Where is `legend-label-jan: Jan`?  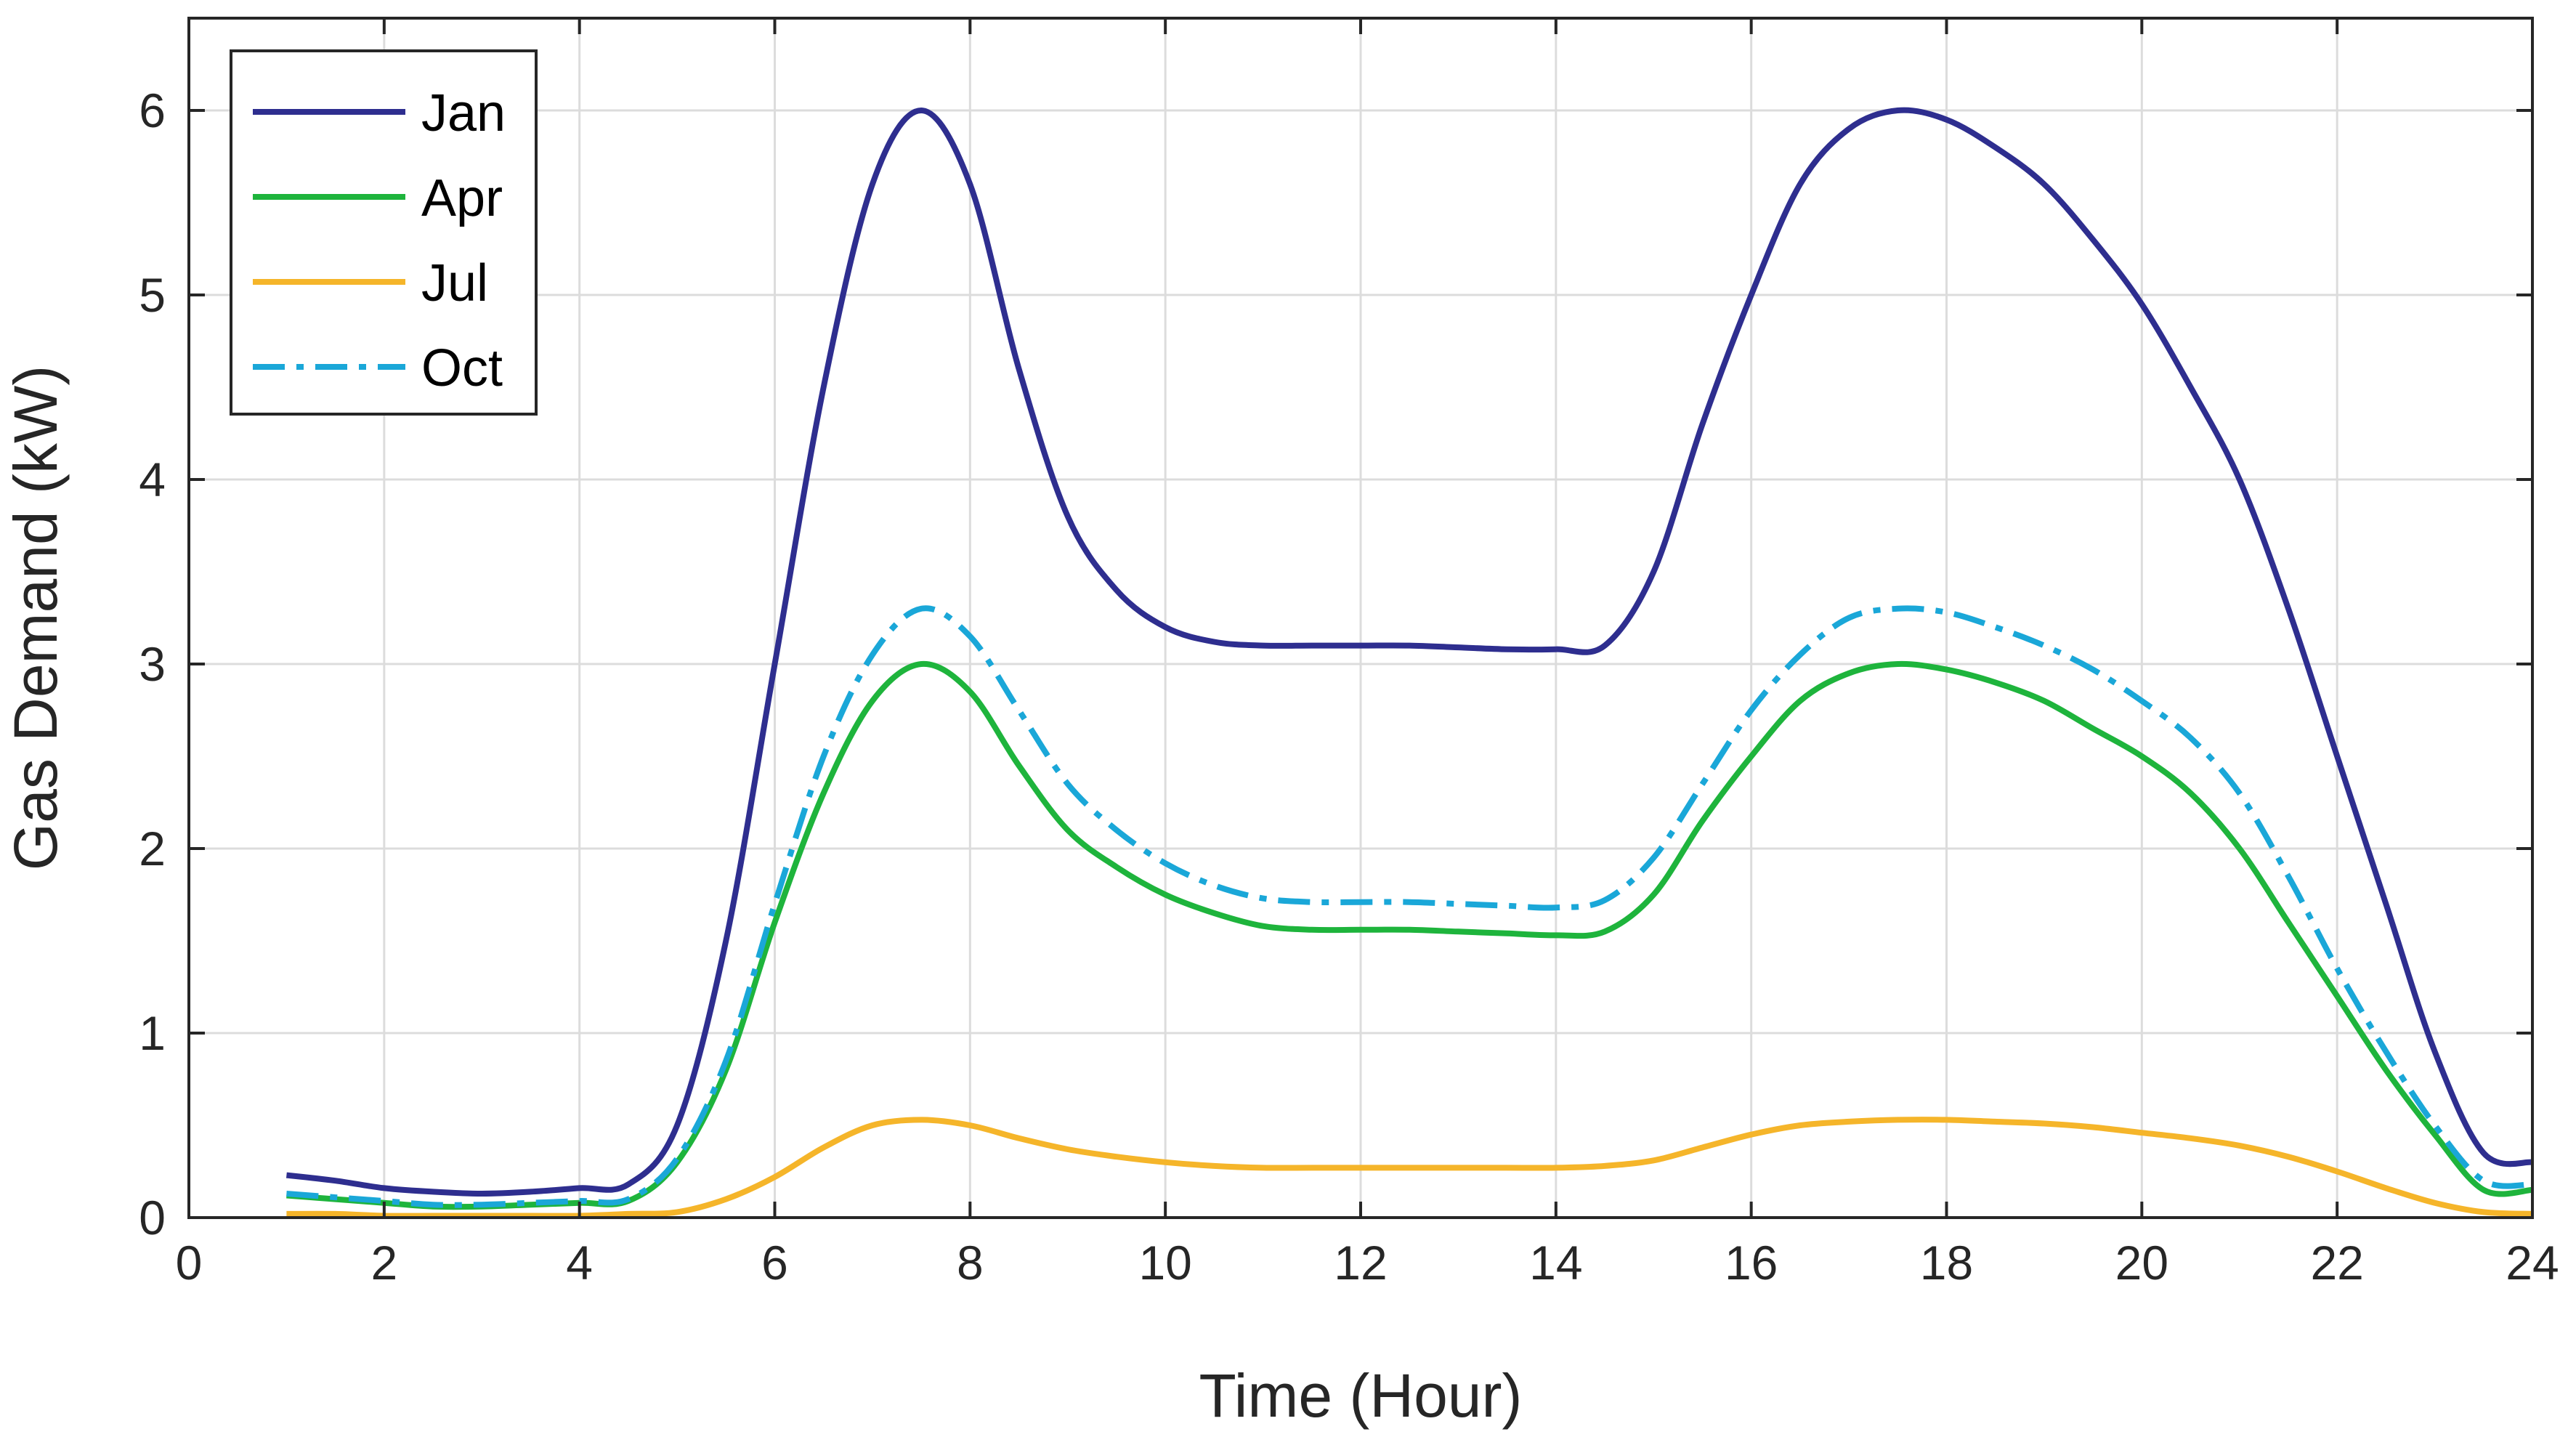
legend-label-jan: Jan is located at coordinates (463, 113).